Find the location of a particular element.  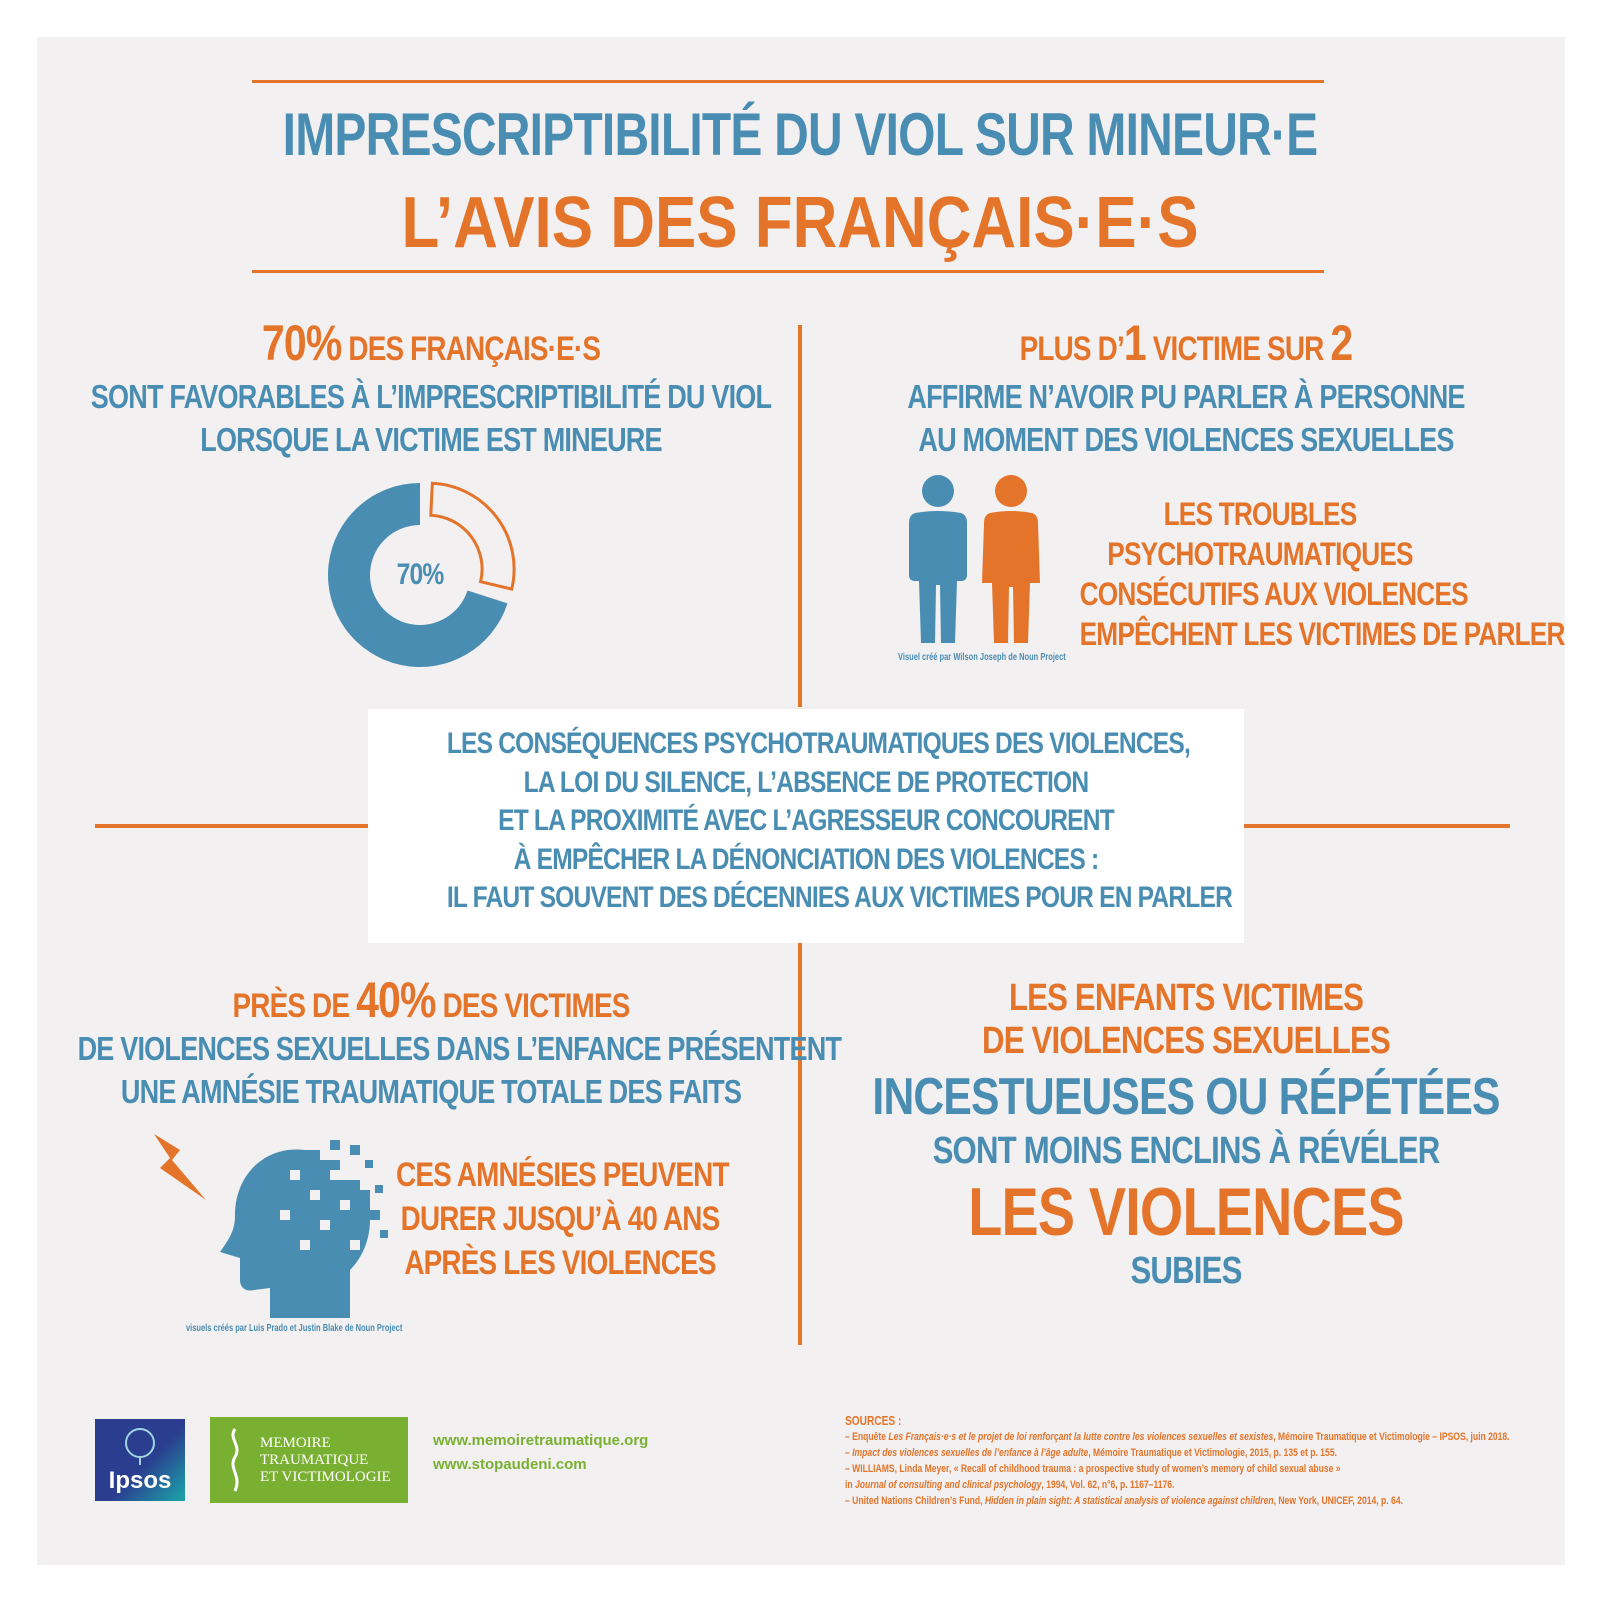

mtv-logo-line2: TRAUMATIQUE is located at coordinates (314, 1460).